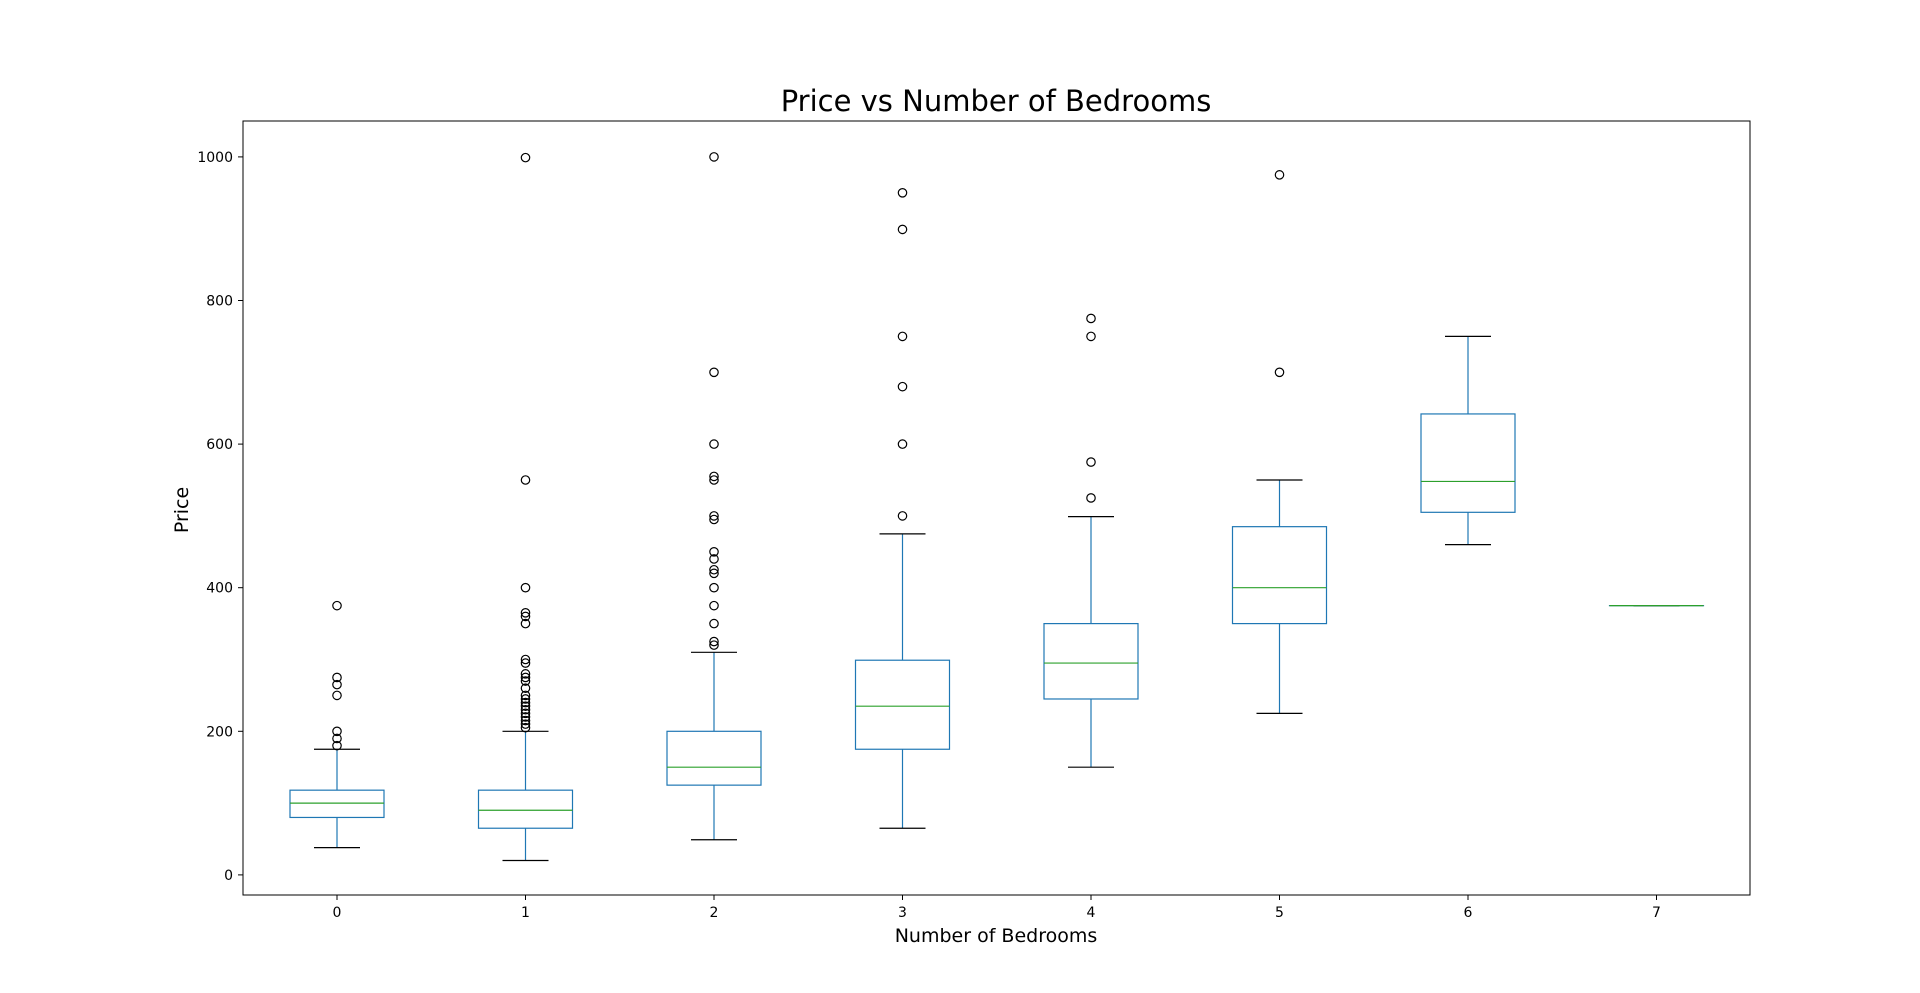 This screenshot has width=1920, height=993. What do you see at coordinates (996, 101) in the screenshot?
I see `chart-title: Price vs Number of Bedrooms` at bounding box center [996, 101].